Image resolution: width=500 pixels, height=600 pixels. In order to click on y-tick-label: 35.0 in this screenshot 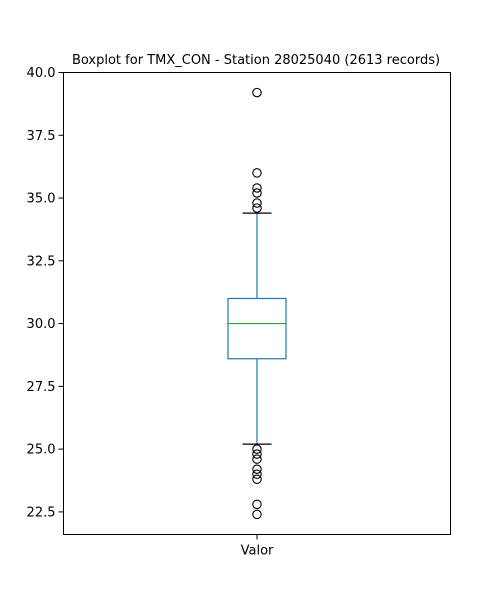, I will do `click(41, 199)`.